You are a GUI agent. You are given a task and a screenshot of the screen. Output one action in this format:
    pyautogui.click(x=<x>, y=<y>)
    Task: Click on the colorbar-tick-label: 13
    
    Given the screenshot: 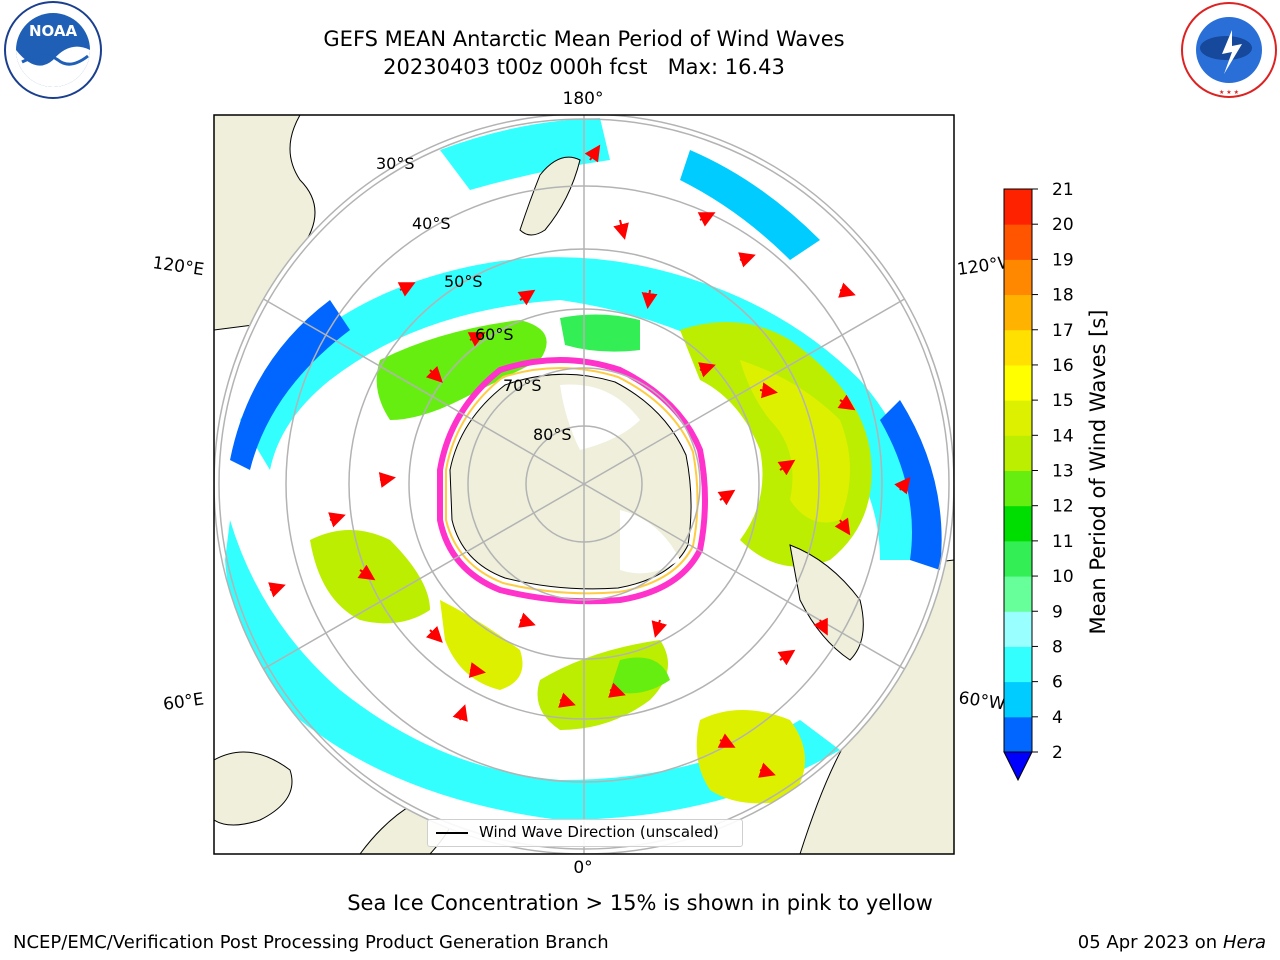 What is the action you would take?
    pyautogui.click(x=1063, y=472)
    